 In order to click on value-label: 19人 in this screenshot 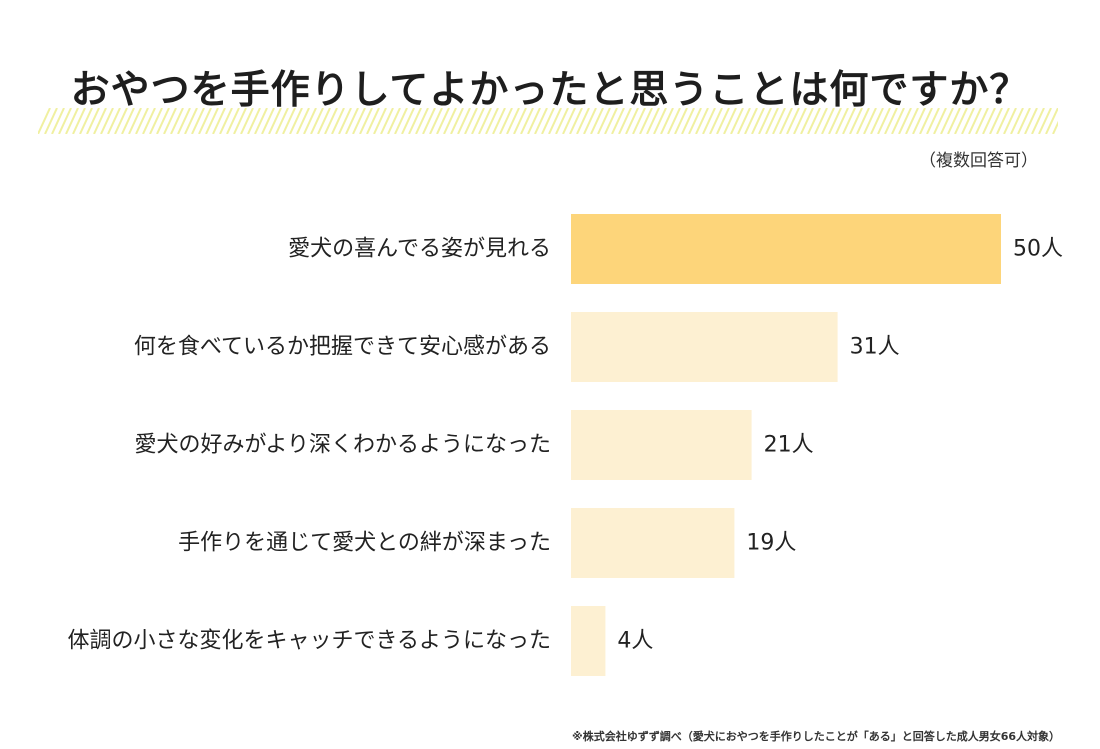, I will do `click(771, 543)`.